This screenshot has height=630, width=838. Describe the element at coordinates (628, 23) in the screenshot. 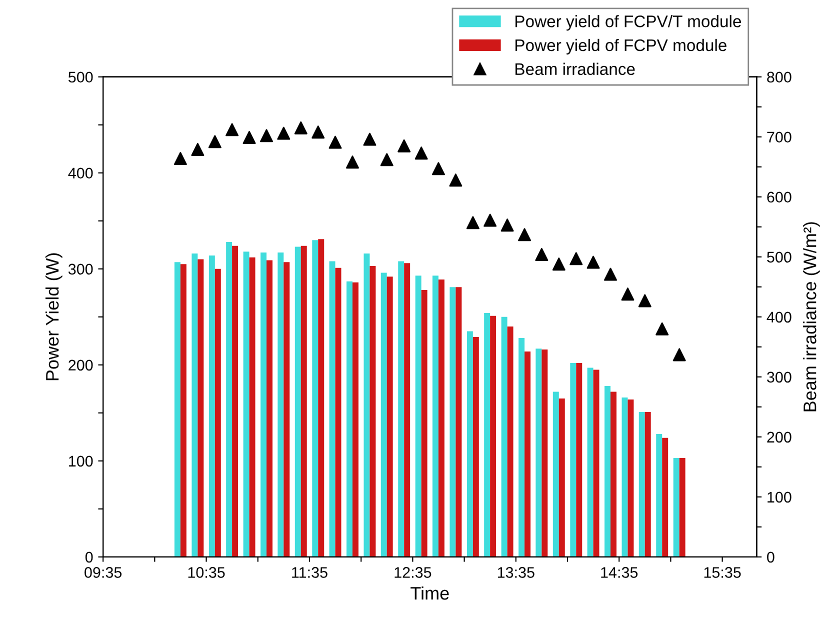

I see `legend-label: Power yield of FCPV/T module` at that location.